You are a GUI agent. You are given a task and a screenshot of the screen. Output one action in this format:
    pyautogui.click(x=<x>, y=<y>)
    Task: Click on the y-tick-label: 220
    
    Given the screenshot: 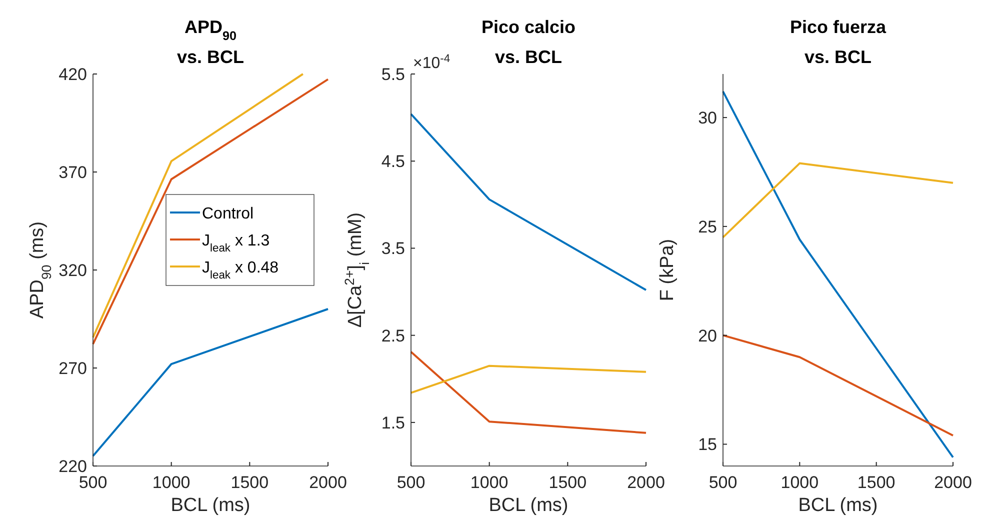 What is the action you would take?
    pyautogui.click(x=72, y=466)
    